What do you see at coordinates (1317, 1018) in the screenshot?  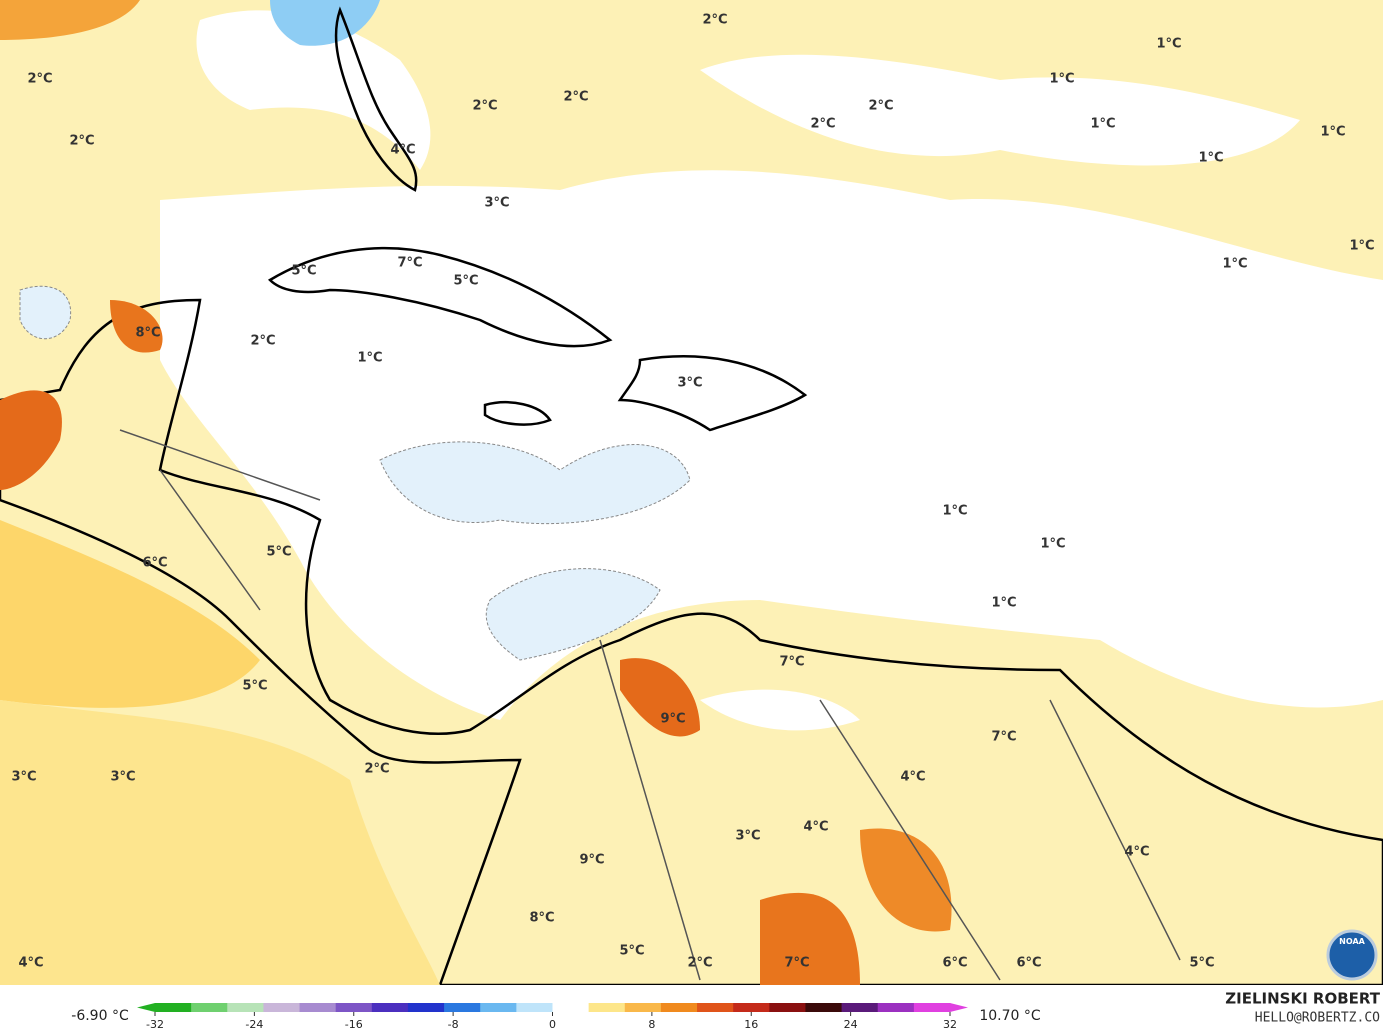 I see `credit-email: HELLO@ROBERTZ.CO` at bounding box center [1317, 1018].